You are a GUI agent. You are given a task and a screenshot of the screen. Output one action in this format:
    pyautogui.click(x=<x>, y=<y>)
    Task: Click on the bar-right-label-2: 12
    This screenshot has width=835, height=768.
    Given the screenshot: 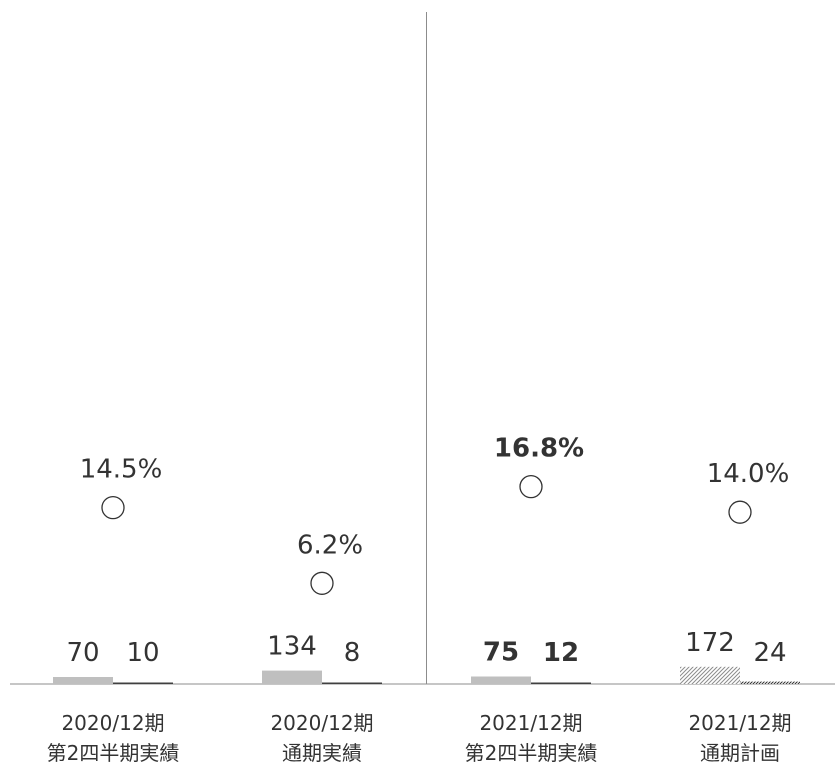 What is the action you would take?
    pyautogui.click(x=561, y=653)
    